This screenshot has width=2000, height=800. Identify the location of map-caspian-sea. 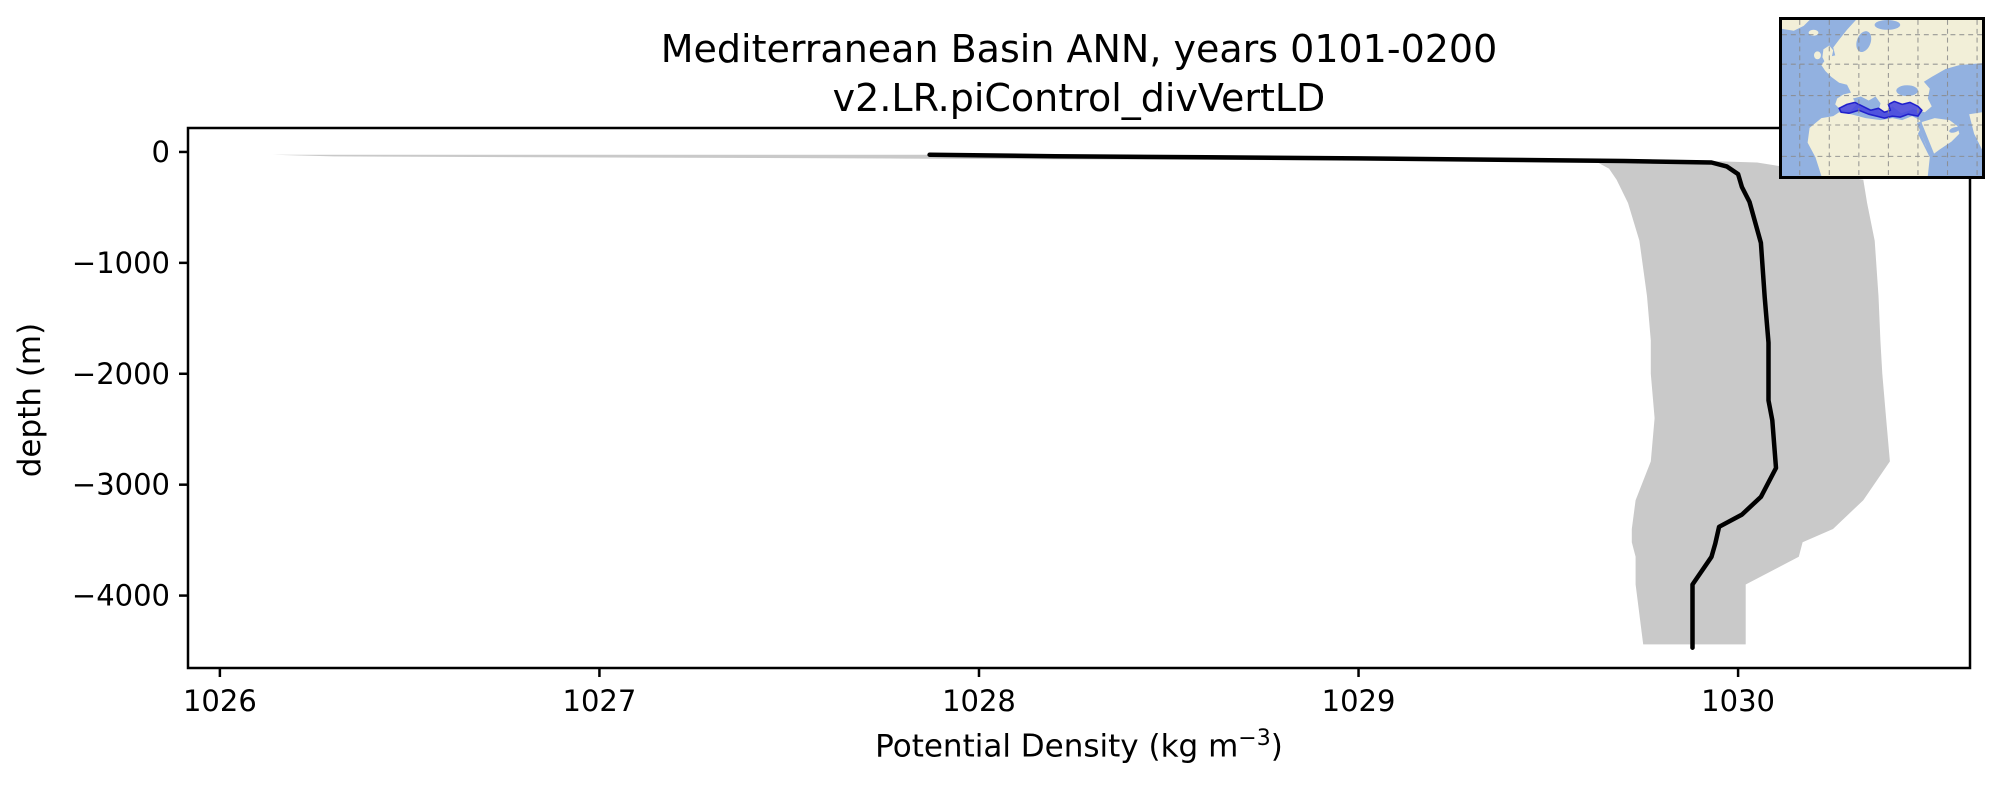
(1942, 82).